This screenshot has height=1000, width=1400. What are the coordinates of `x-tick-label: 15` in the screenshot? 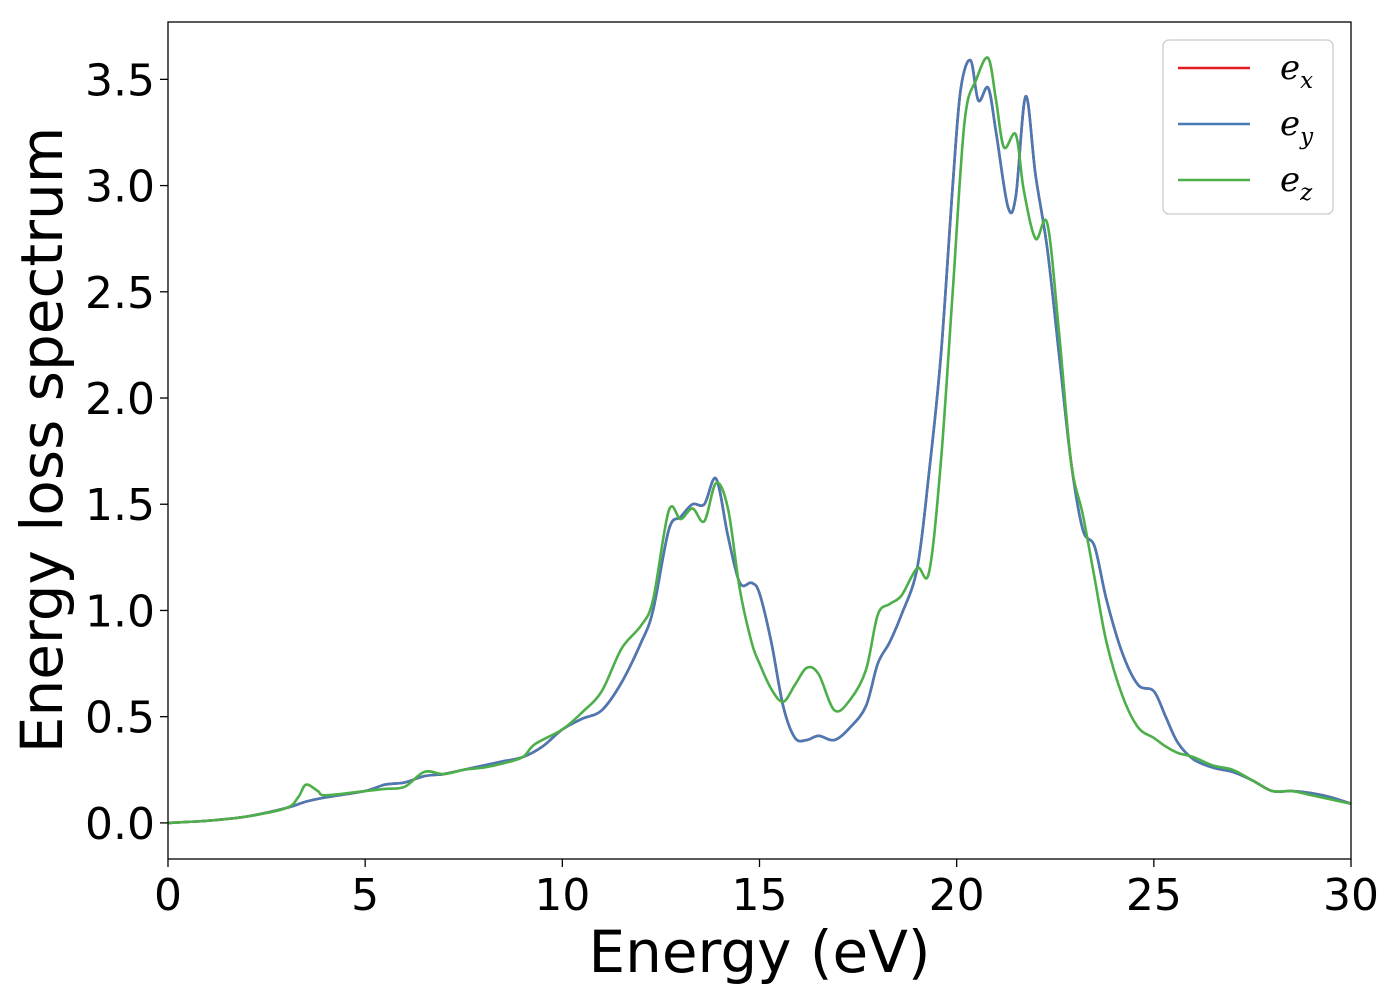 It's located at (760, 895).